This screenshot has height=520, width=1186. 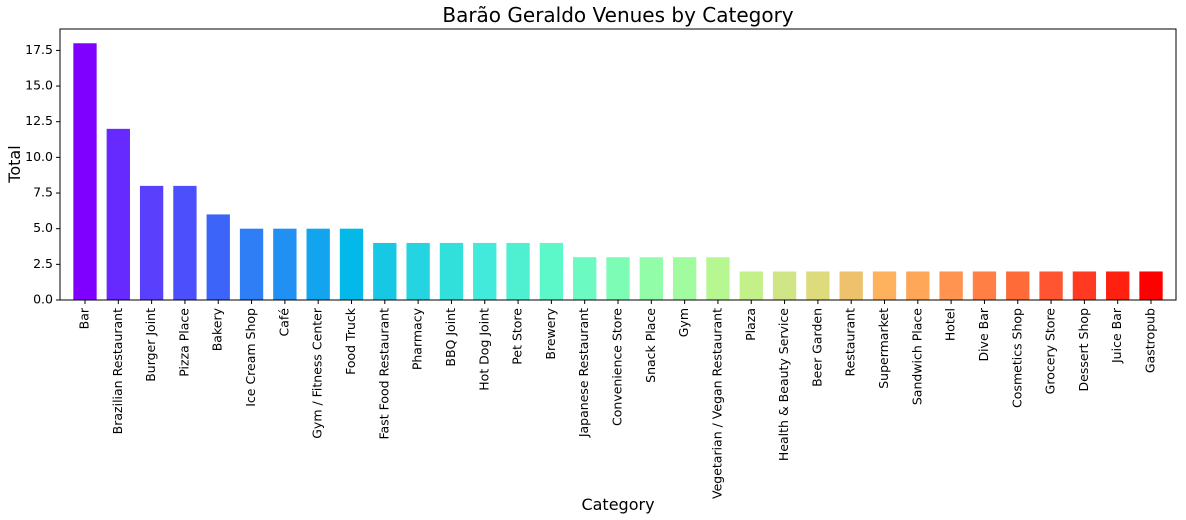 What do you see at coordinates (650, 345) in the screenshot?
I see `x-tick-label: Snack Place` at bounding box center [650, 345].